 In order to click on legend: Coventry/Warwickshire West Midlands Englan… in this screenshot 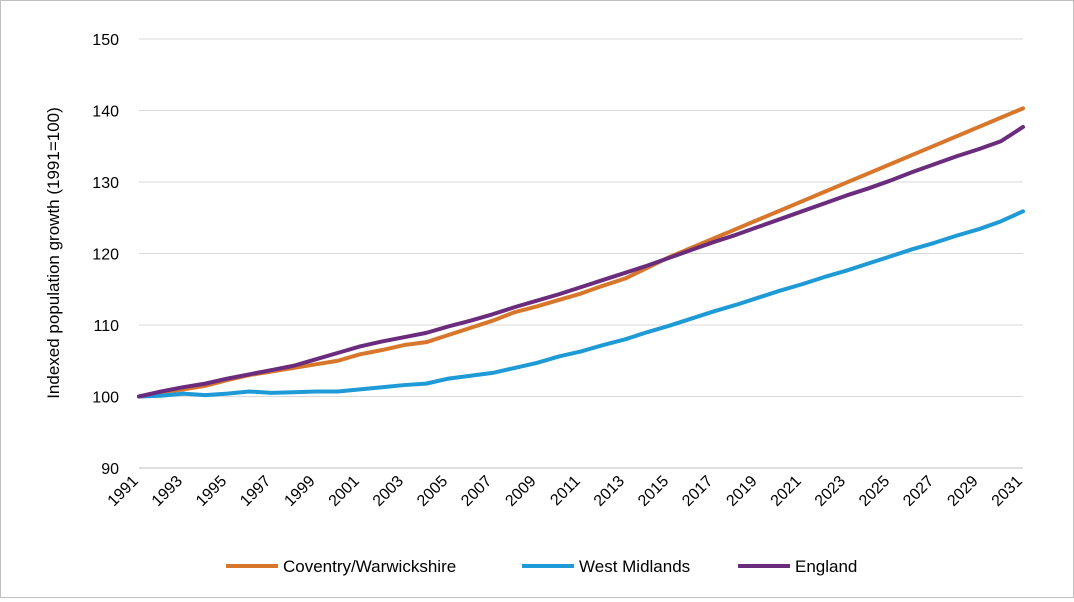, I will do `click(541, 566)`.